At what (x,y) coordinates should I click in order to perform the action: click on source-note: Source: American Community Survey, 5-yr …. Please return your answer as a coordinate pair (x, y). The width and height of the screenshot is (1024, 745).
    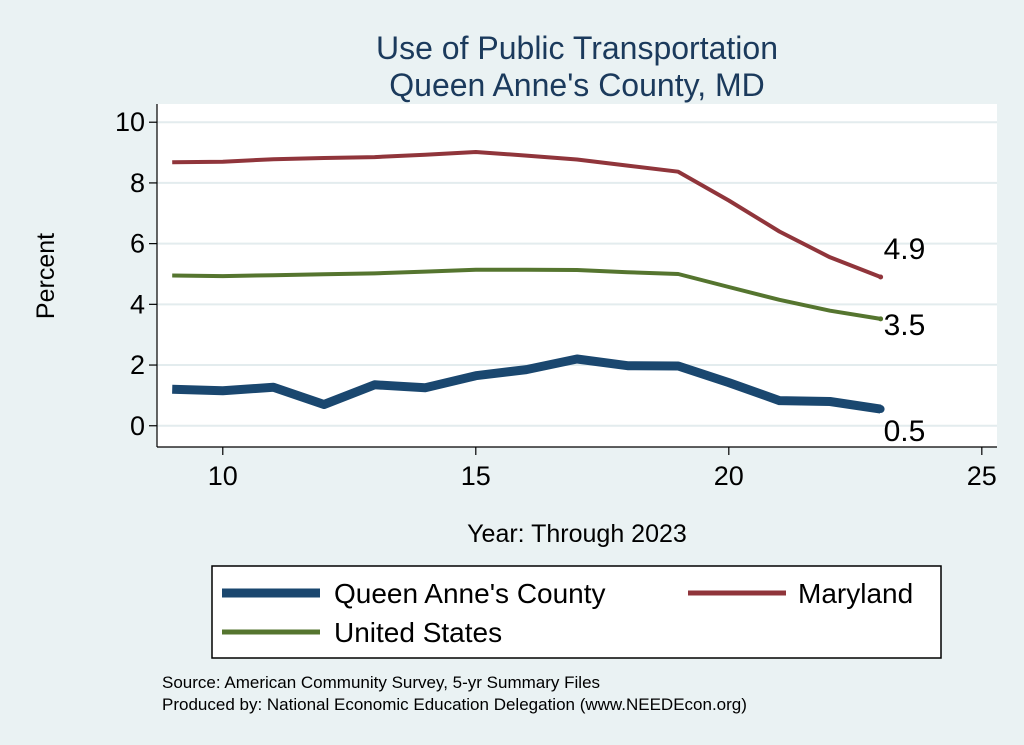
    Looking at the image, I should click on (381, 682).